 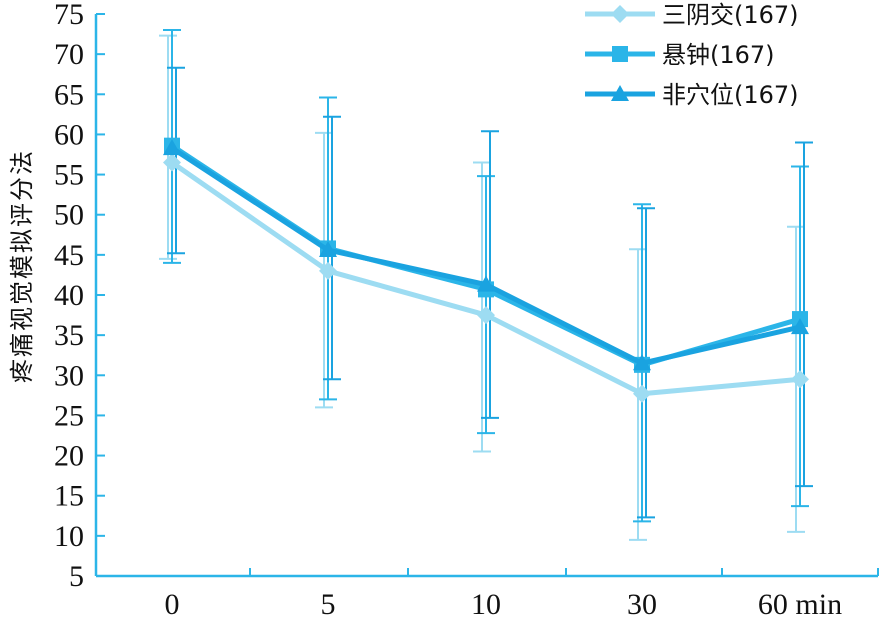 What do you see at coordinates (69, 496) in the screenshot?
I see `y-tick-label: 15` at bounding box center [69, 496].